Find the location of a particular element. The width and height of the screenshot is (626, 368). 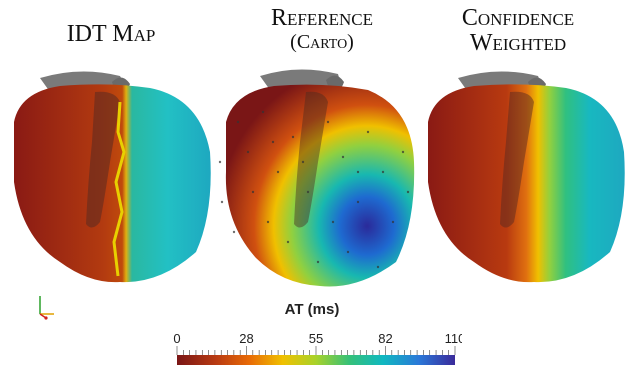

colorbar-tick-label: 55 is located at coordinates (316, 338).